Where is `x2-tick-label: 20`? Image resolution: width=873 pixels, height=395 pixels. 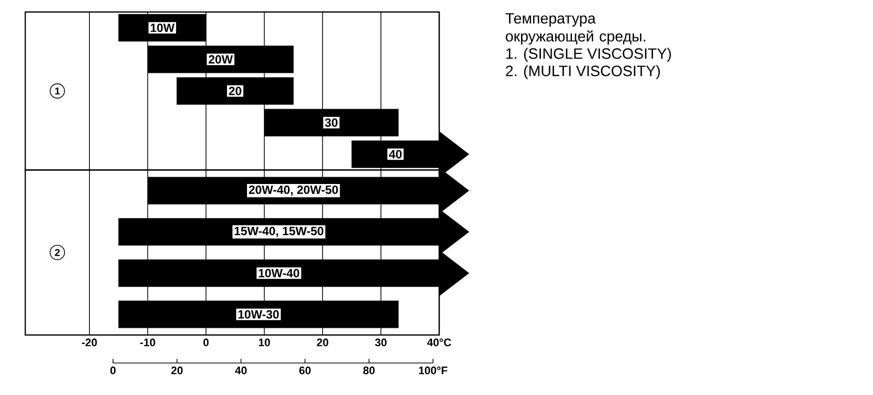 x2-tick-label: 20 is located at coordinates (177, 370).